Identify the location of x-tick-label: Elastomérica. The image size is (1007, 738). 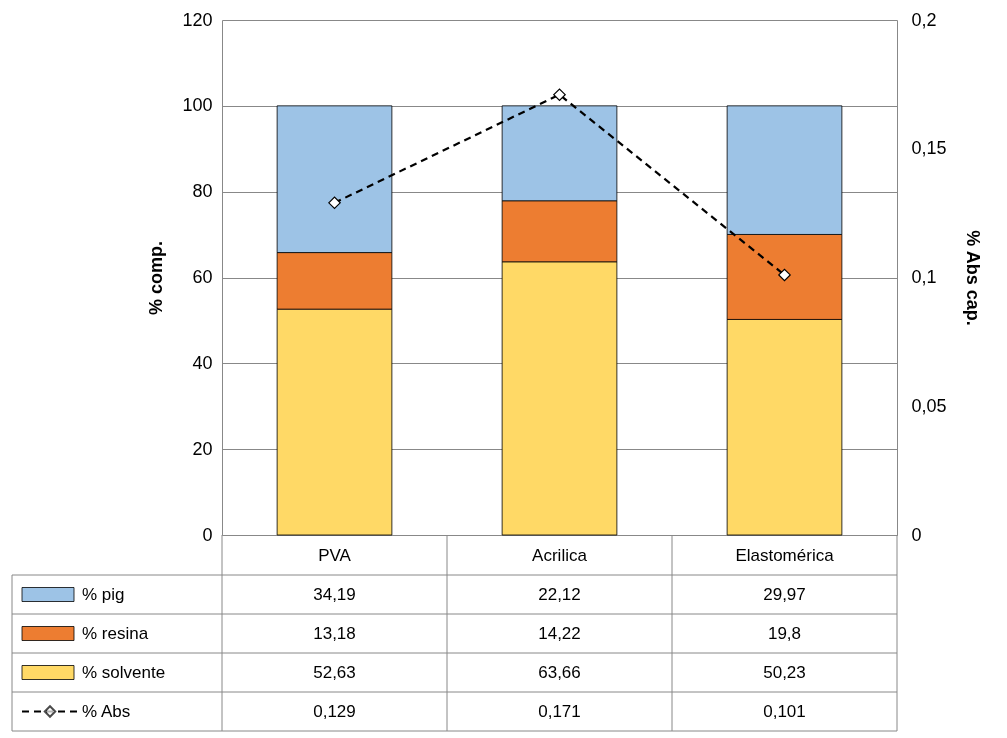
(785, 555).